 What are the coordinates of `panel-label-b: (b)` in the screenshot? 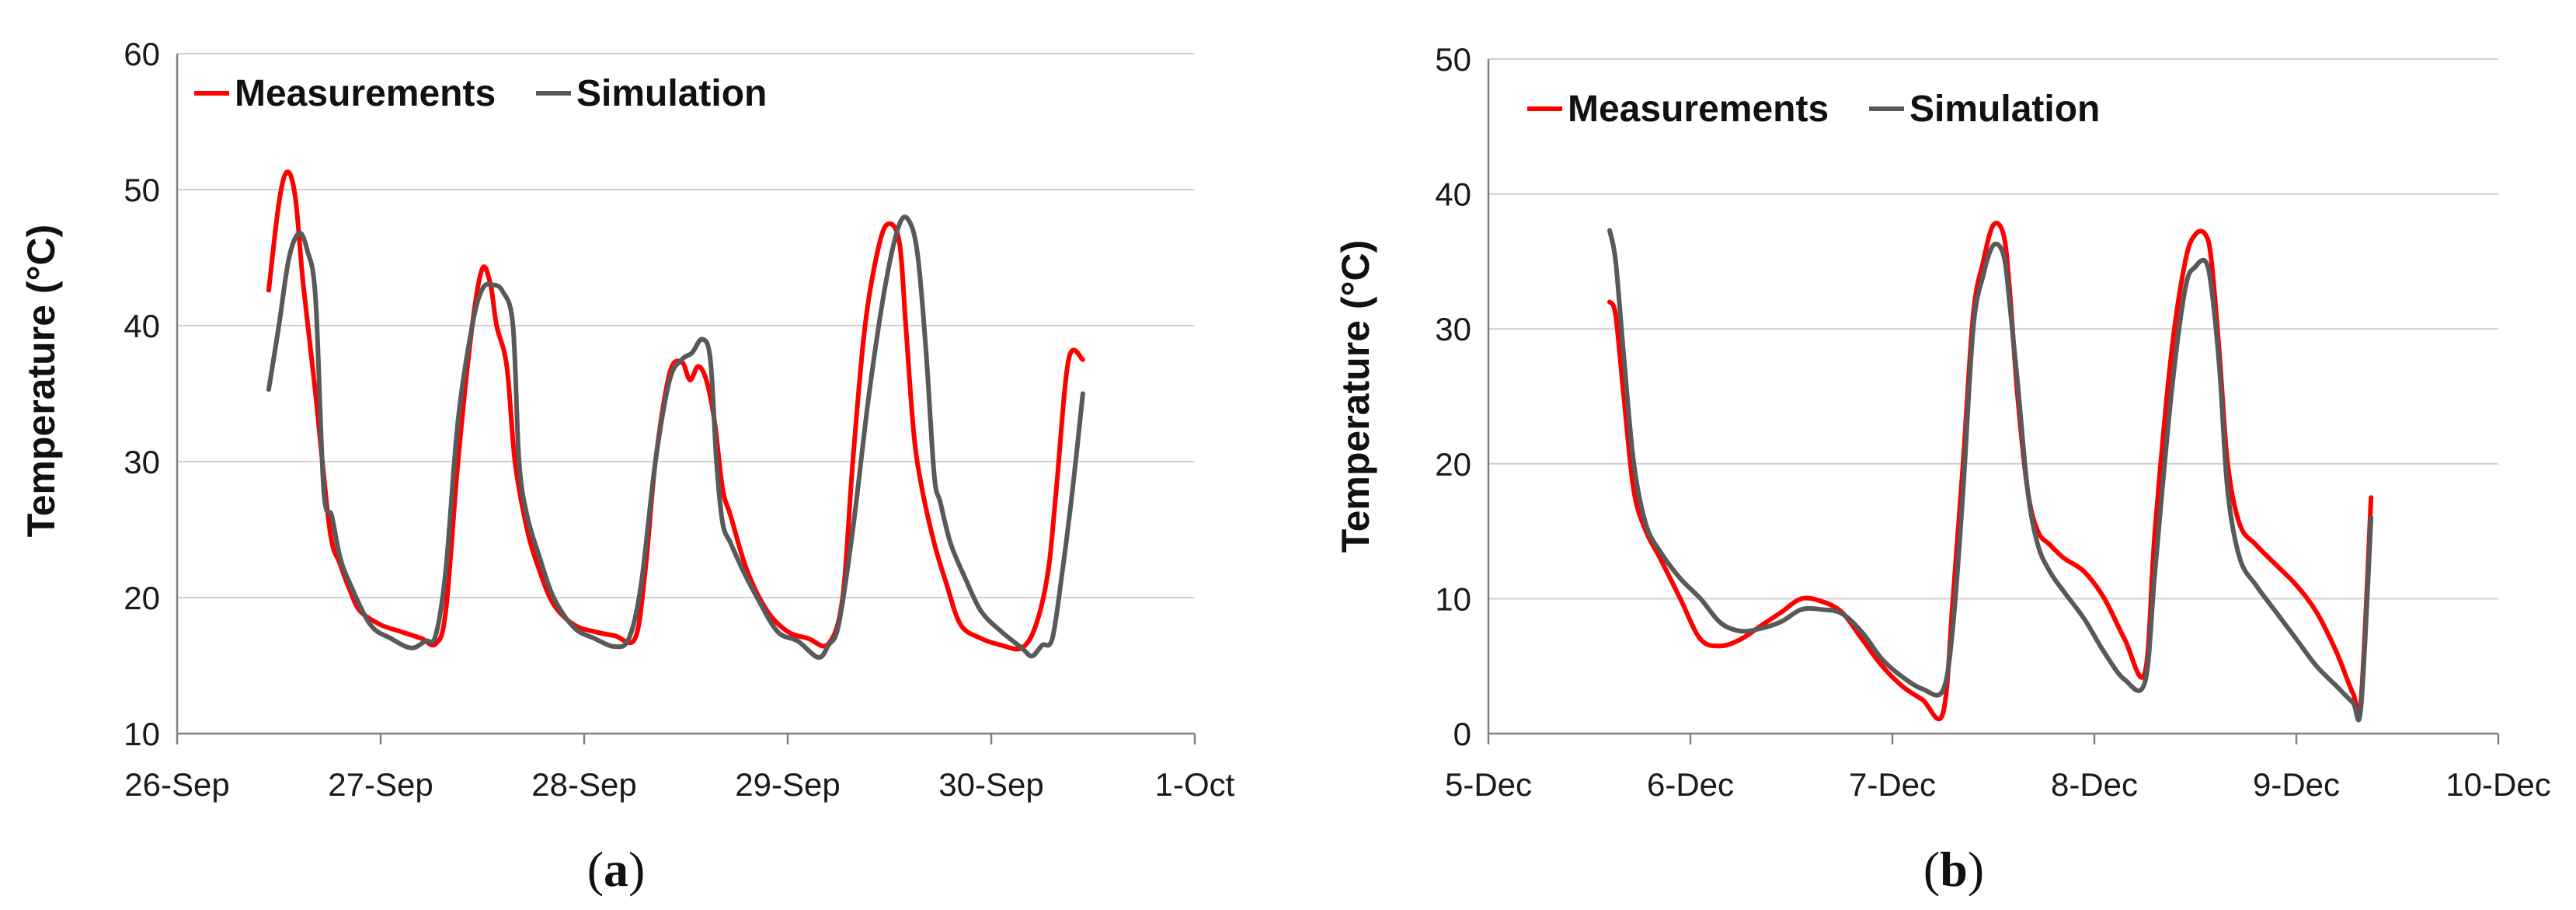 It's located at (1953, 869).